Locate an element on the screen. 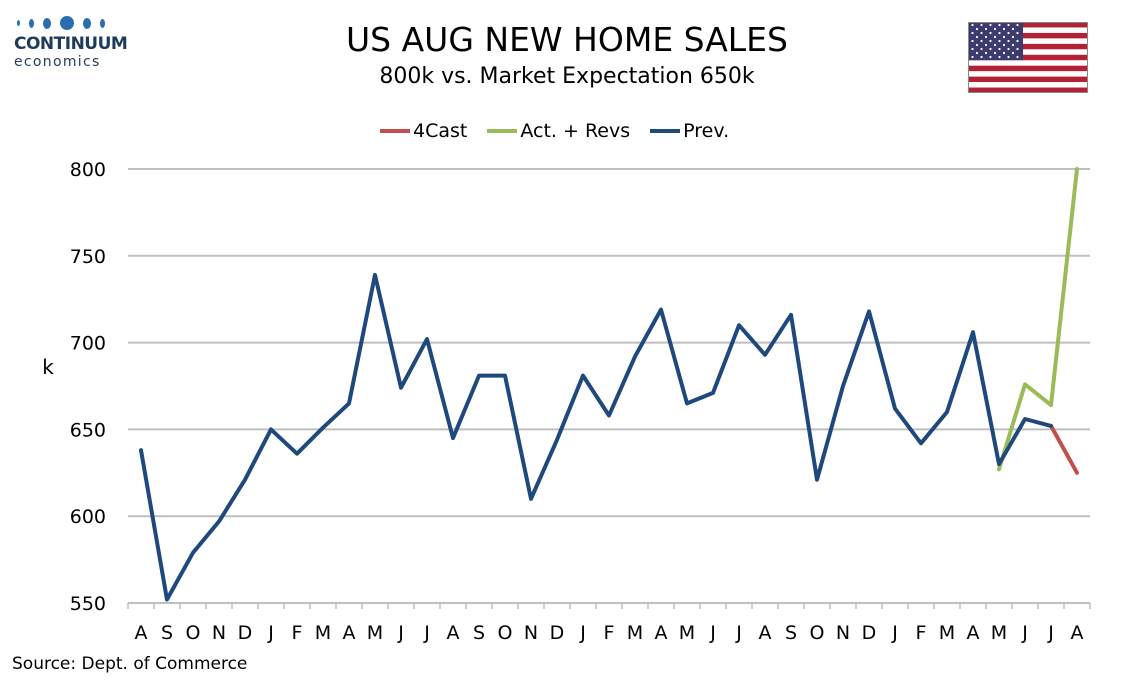 The image size is (1134, 680). logo-dots-icon is located at coordinates (74, 23).